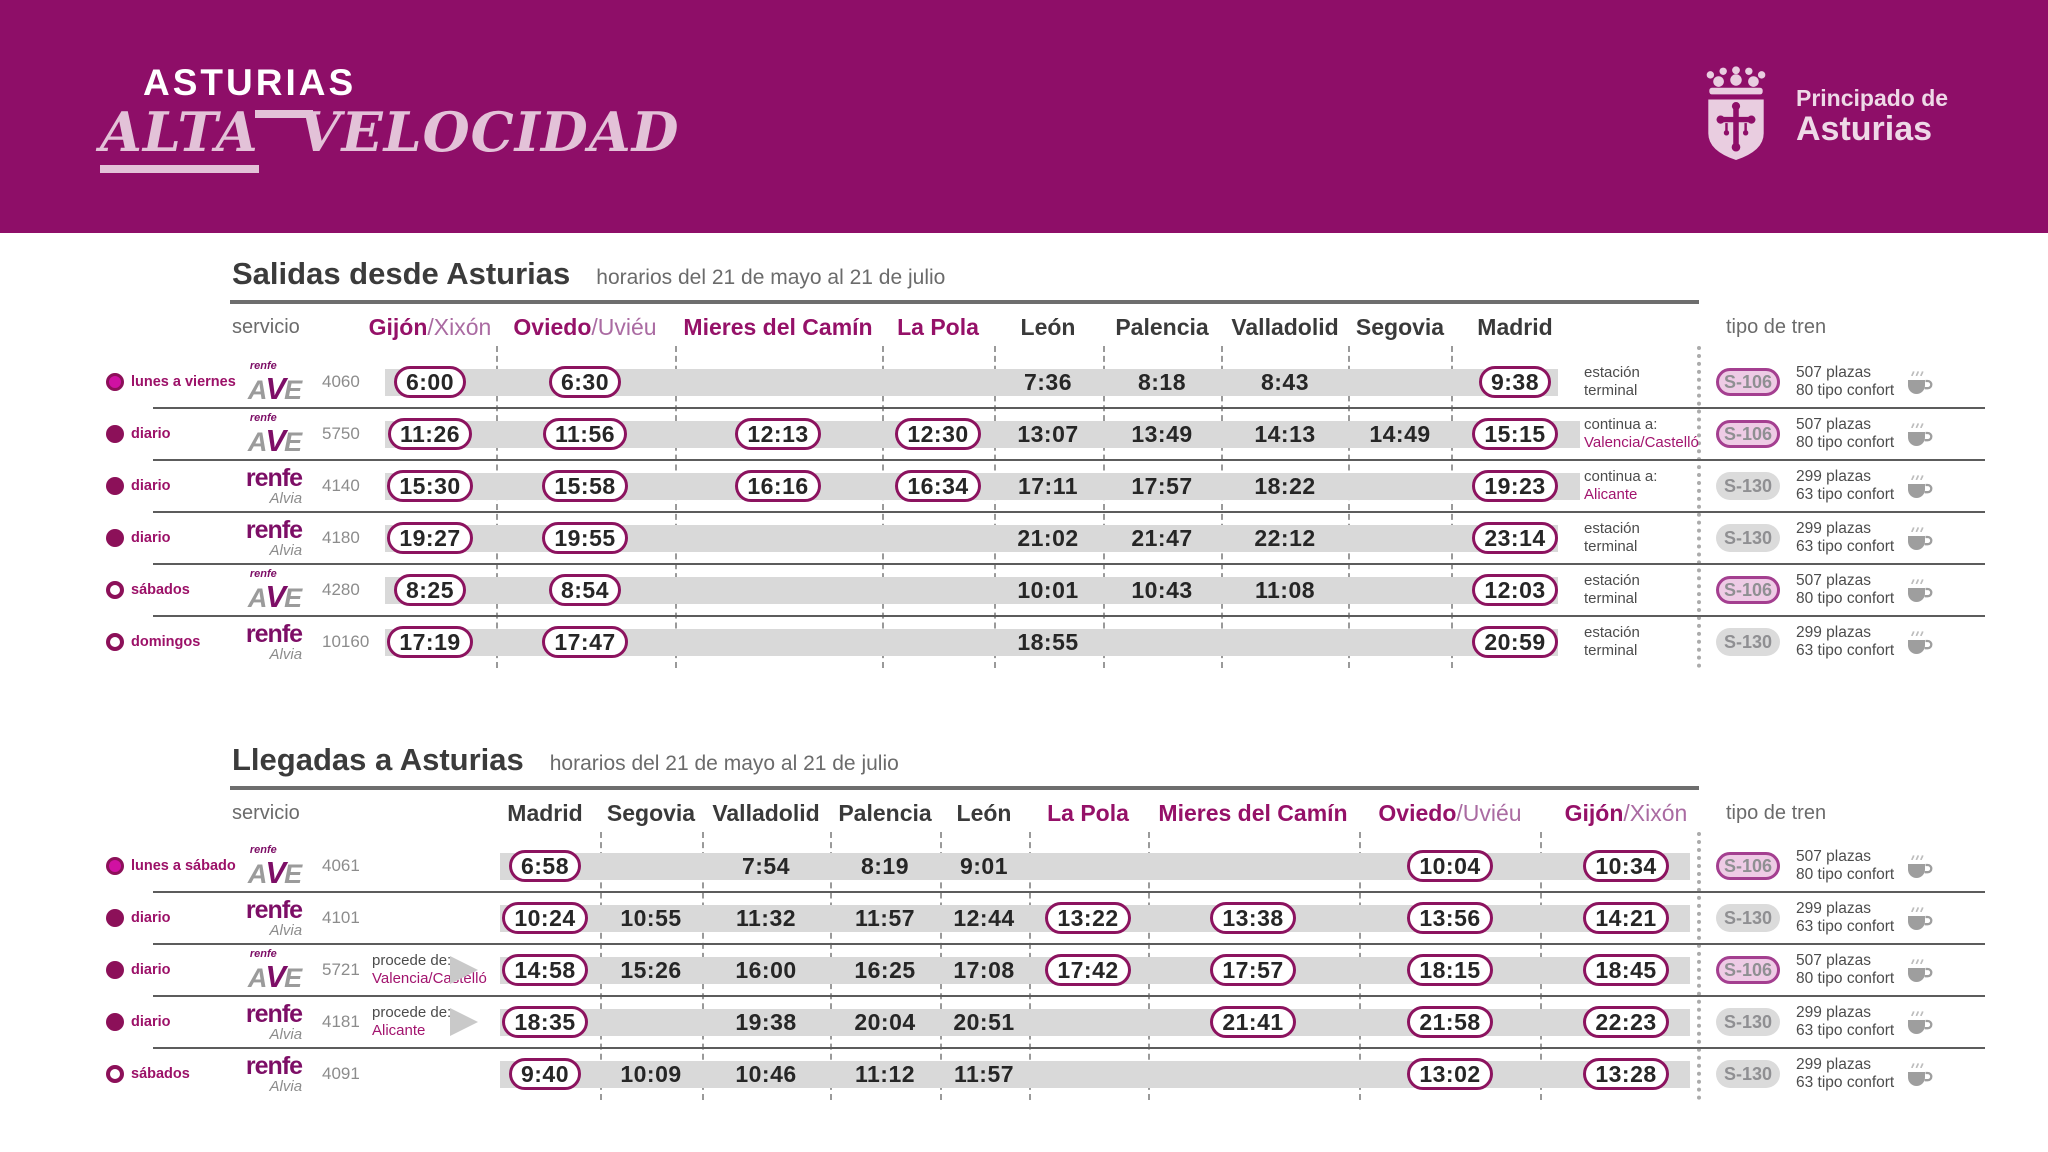  I want to click on time-cell: 13:56, so click(1450, 918).